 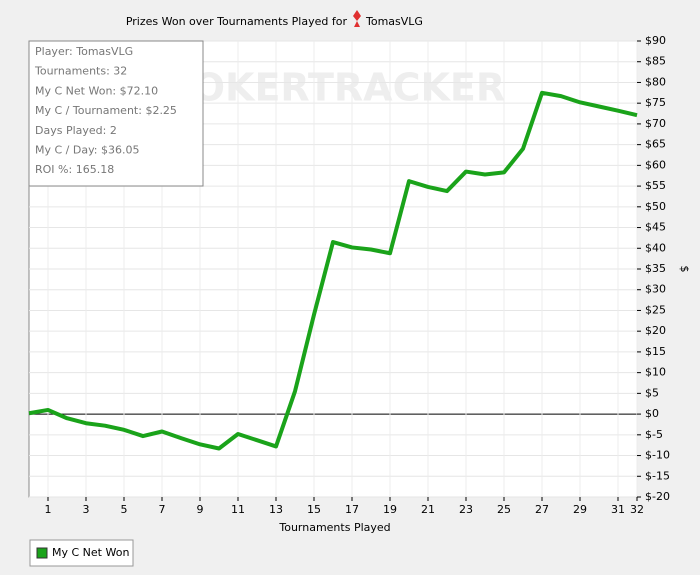 What do you see at coordinates (655, 268) in the screenshot?
I see `y-tick-label: $35` at bounding box center [655, 268].